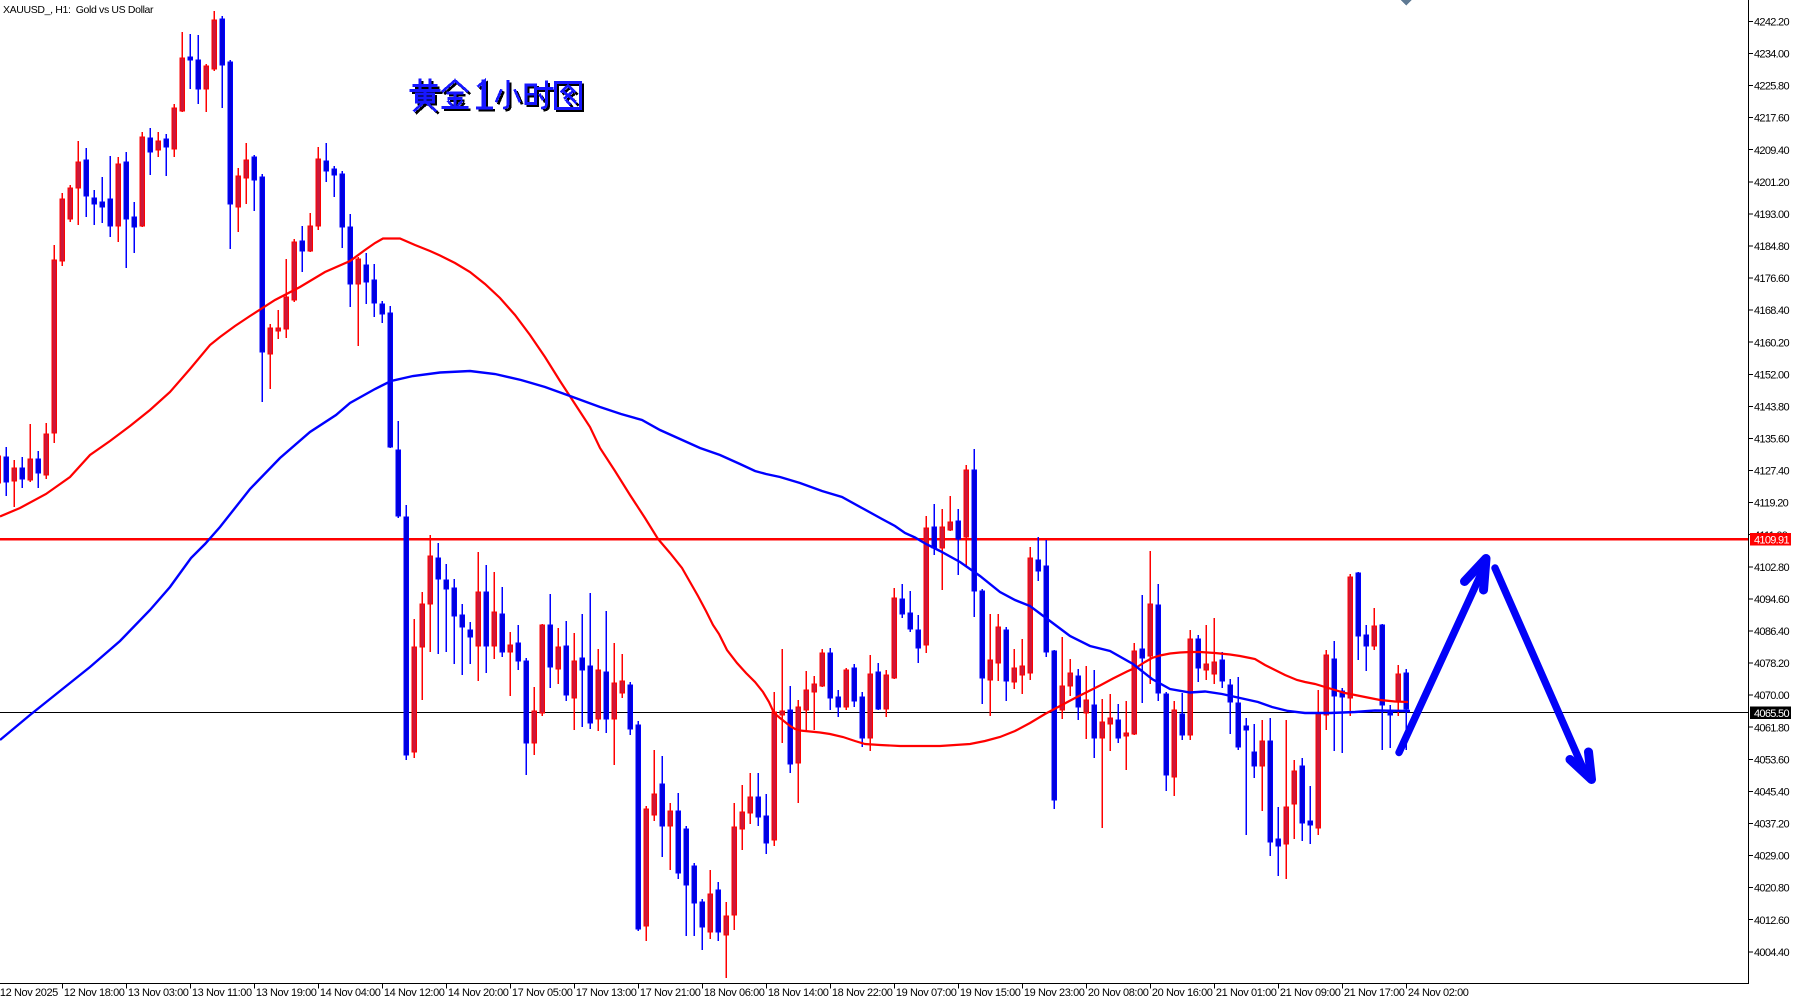  I want to click on svg-text: 4086.40, so click(1771, 632).